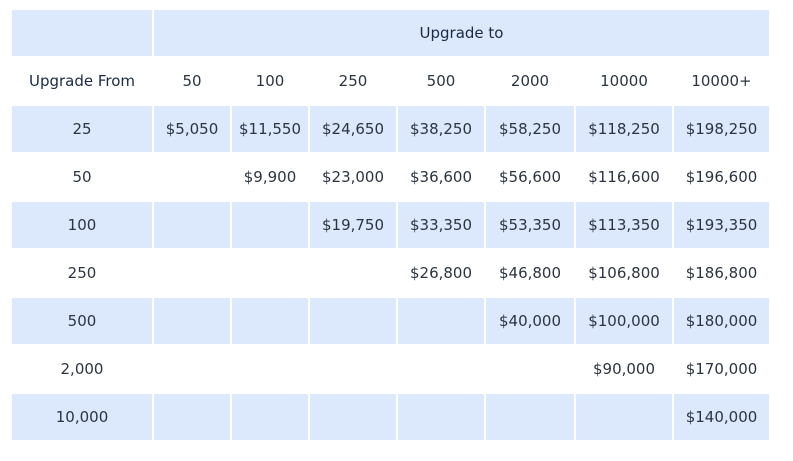 The image size is (793, 461). I want to click on table-row: 500 $40,000 $100,000 $180,000, so click(390, 321).